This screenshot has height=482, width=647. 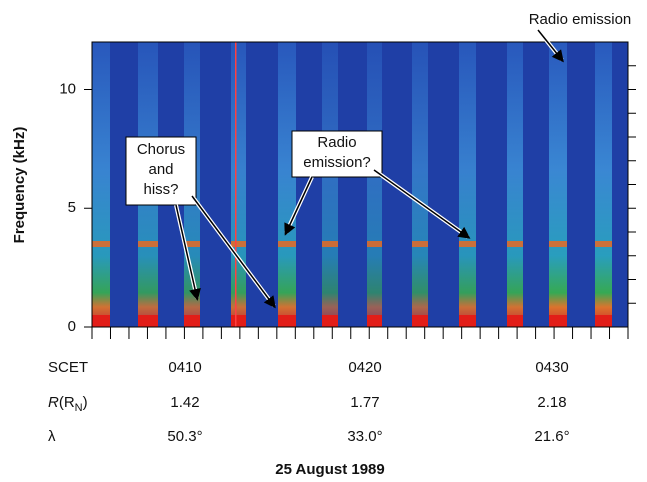 I want to click on row-value: 2.18, so click(x=551, y=402).